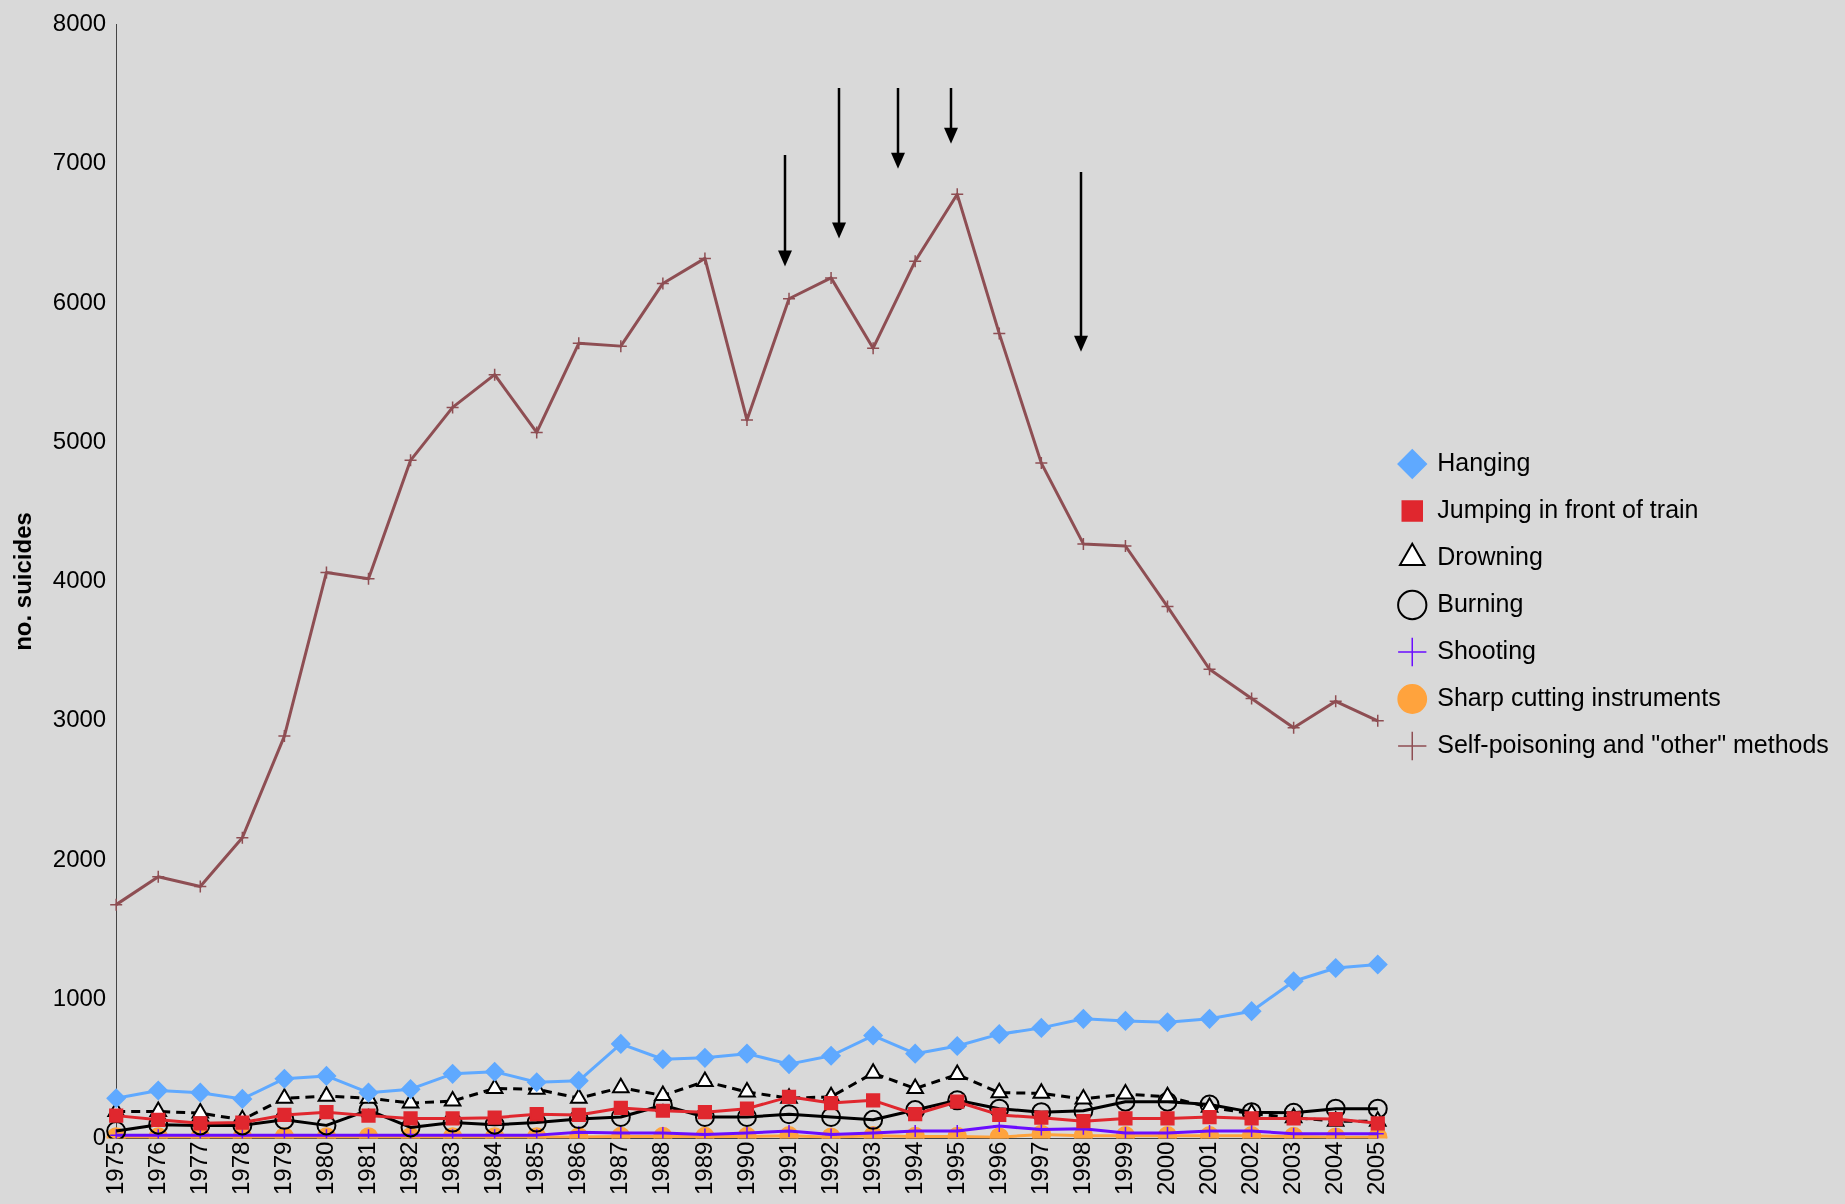 The height and width of the screenshot is (1204, 1845). What do you see at coordinates (661, 1168) in the screenshot?
I see `x-tick-label: 1988` at bounding box center [661, 1168].